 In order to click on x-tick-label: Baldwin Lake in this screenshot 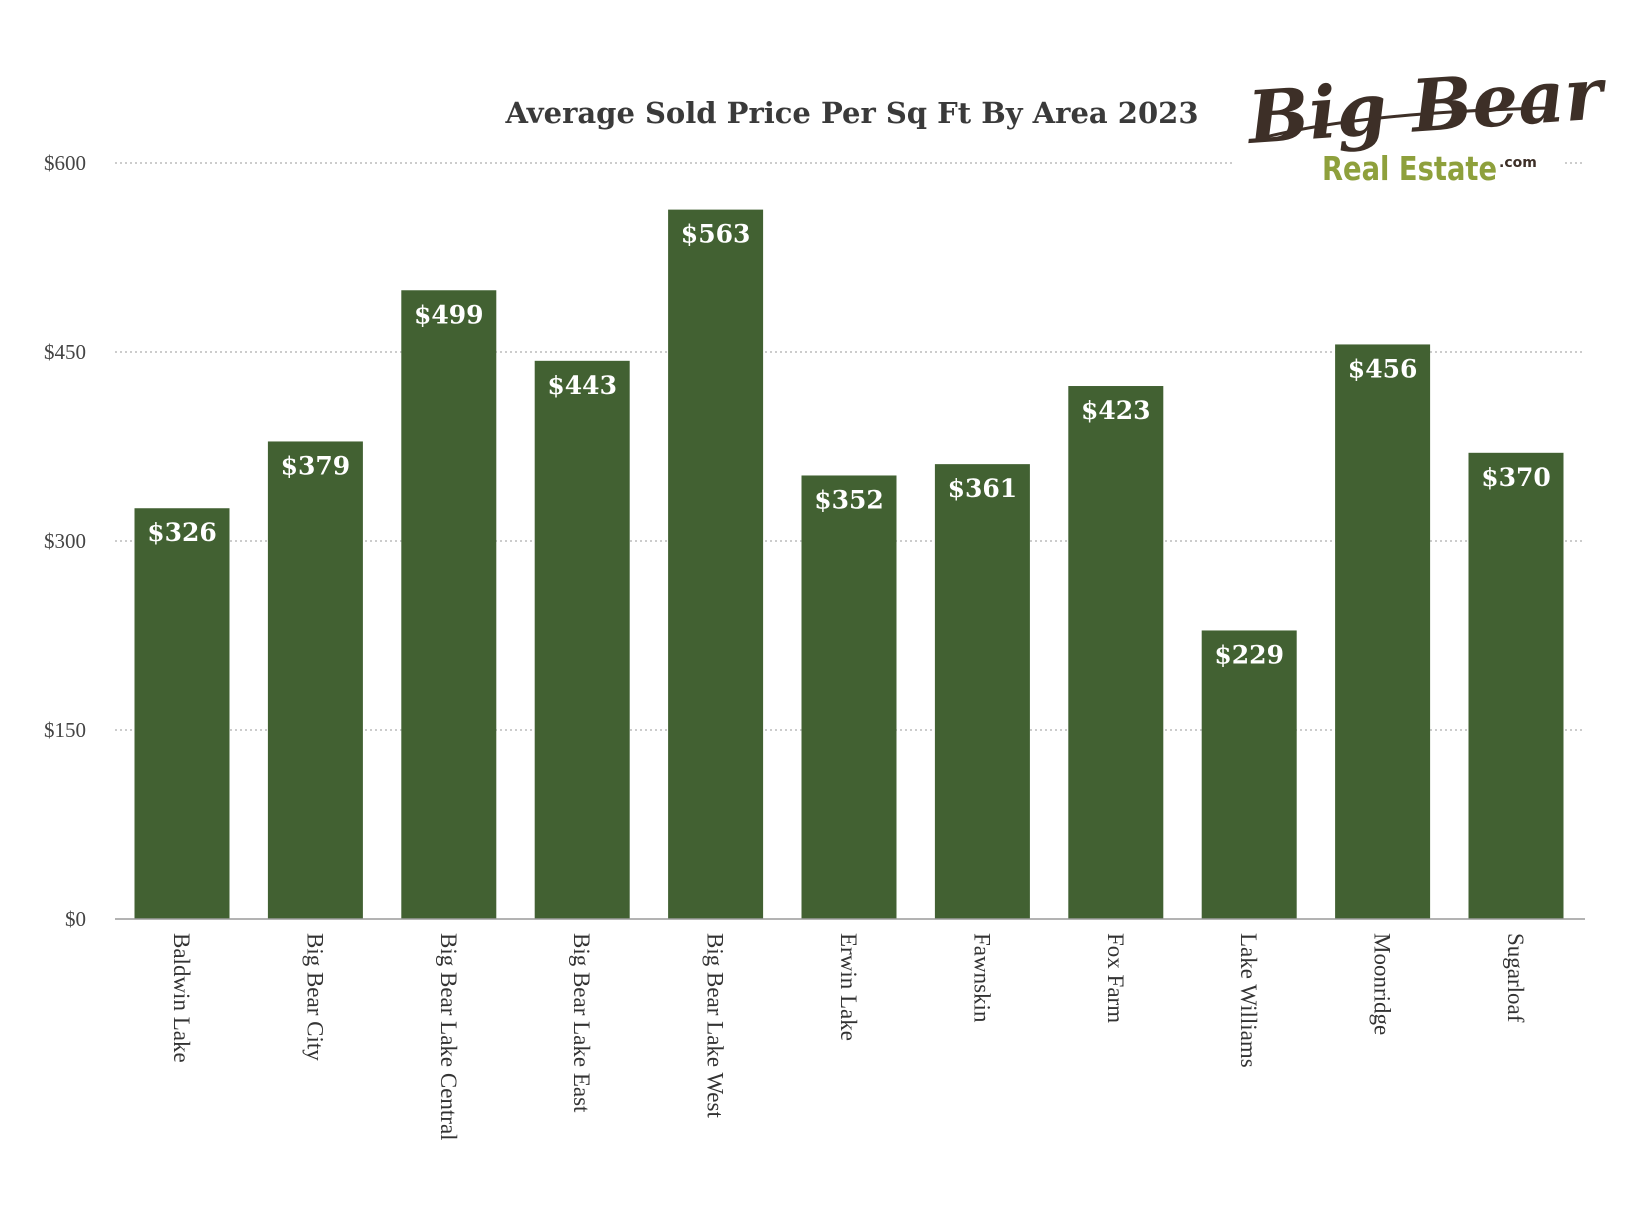, I will do `click(181, 998)`.